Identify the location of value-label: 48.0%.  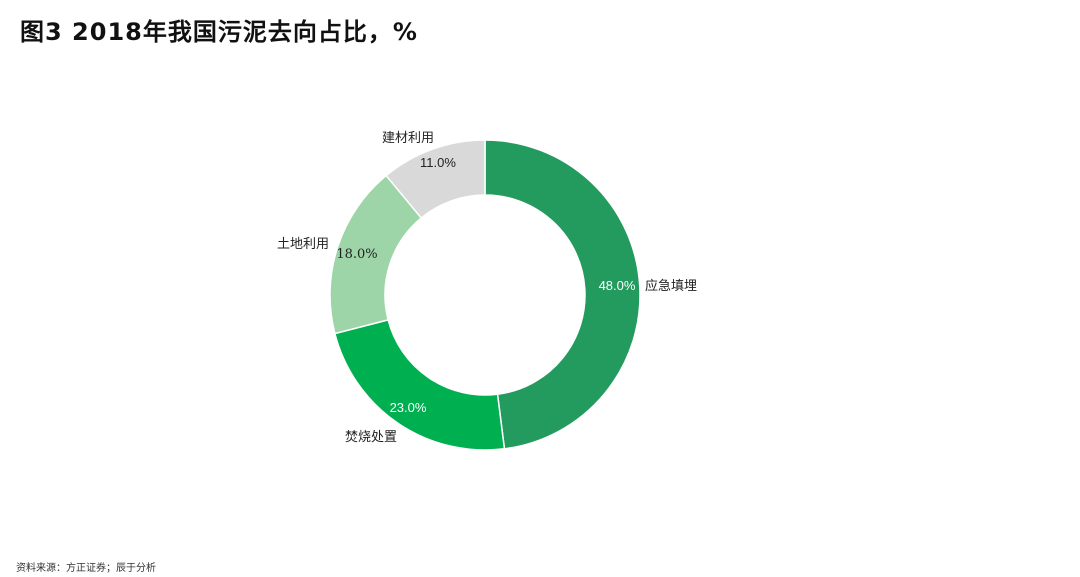
(617, 285).